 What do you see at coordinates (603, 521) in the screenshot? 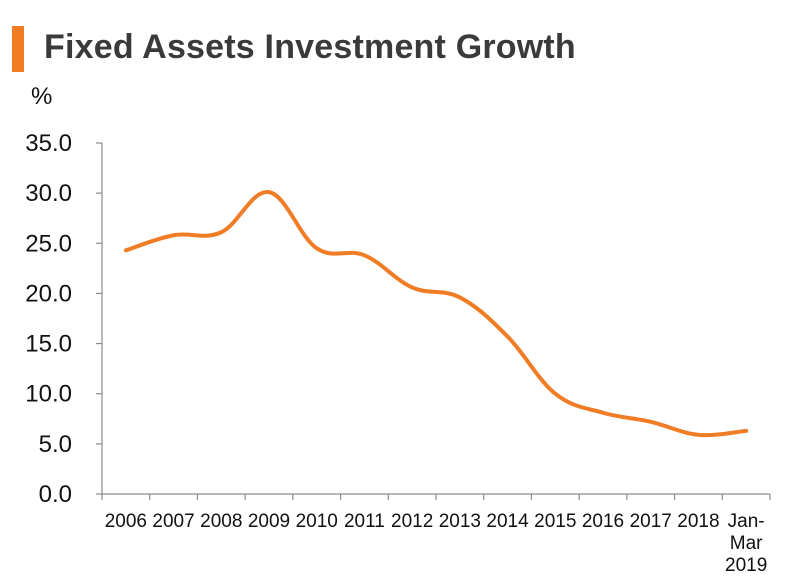
I see `x-tick-label: 2016` at bounding box center [603, 521].